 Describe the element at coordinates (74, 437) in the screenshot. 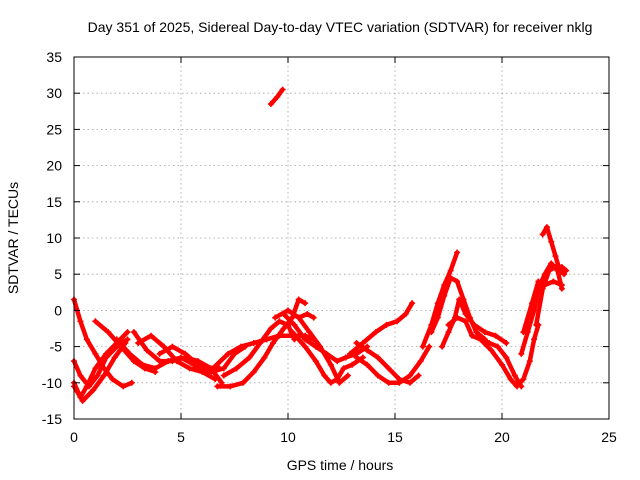

I see `x-tick-label: 0` at that location.